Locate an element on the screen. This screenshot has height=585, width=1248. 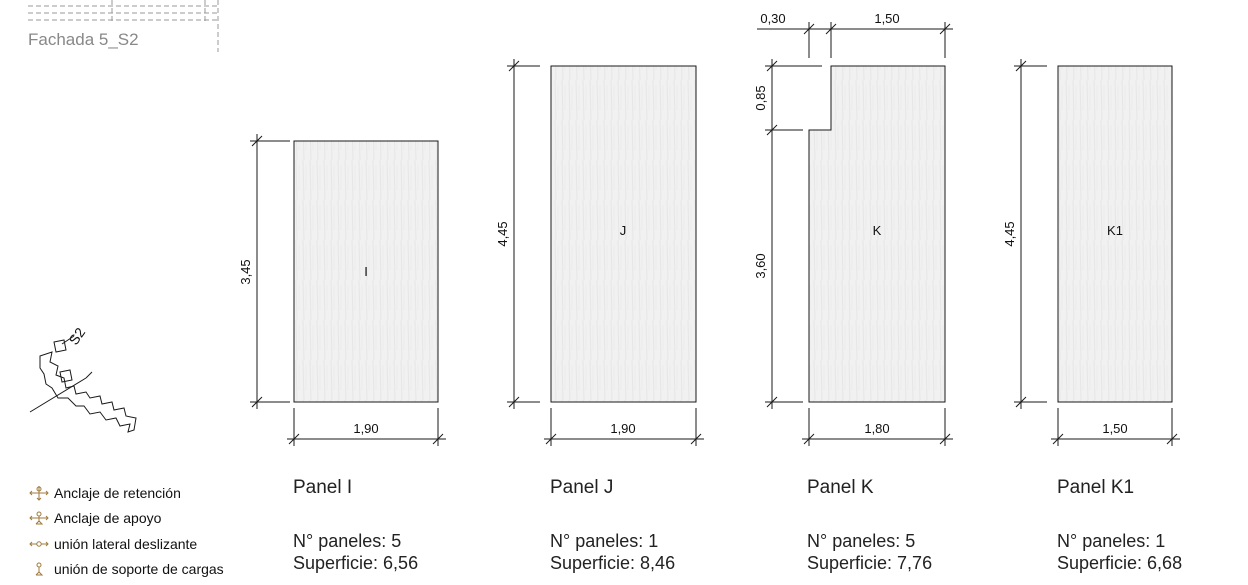
panel-j-shape is located at coordinates (623, 234).